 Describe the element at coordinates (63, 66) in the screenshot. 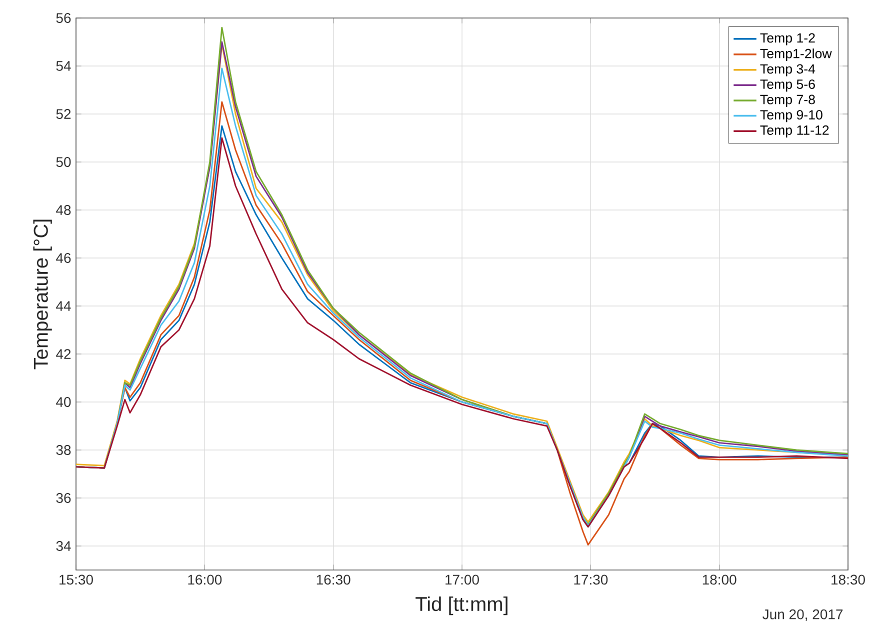

I see `y-tick-label: 54` at that location.